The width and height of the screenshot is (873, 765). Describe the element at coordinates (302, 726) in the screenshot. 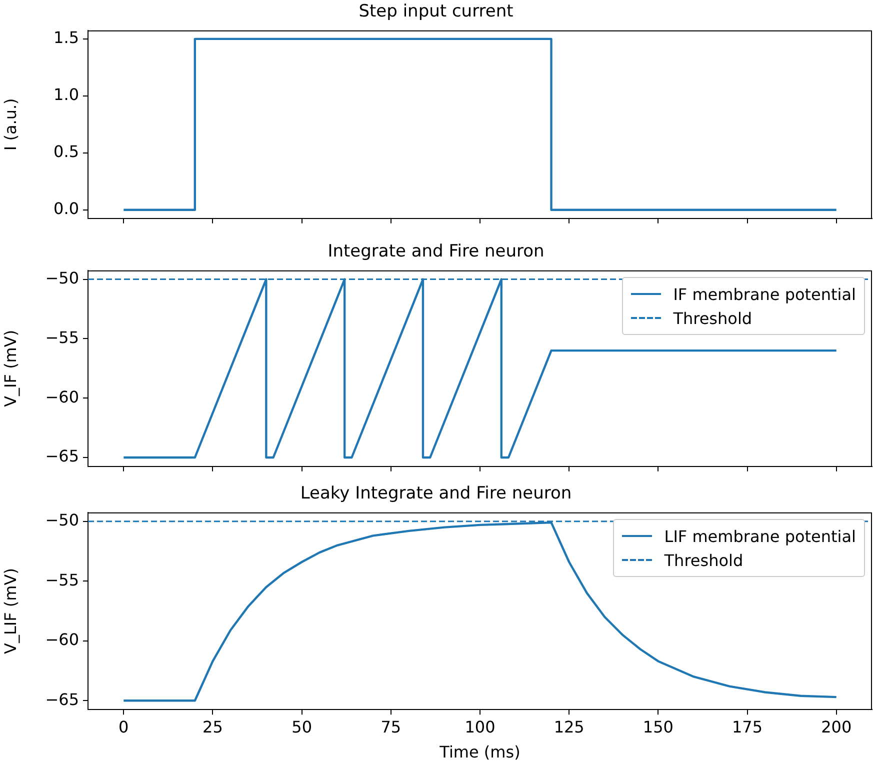

I see `x-tick-label: 50` at that location.